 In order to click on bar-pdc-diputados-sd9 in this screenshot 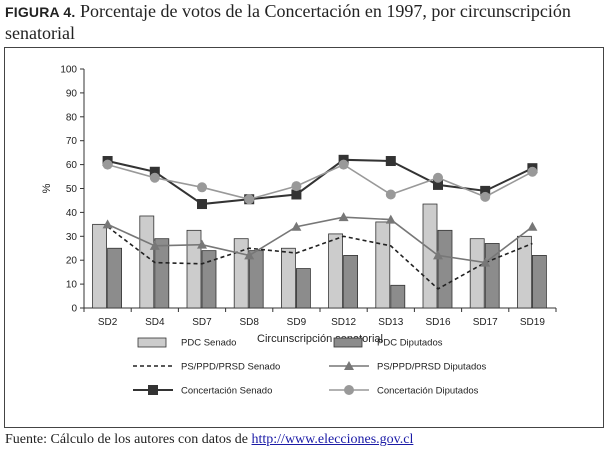, I will do `click(303, 288)`.